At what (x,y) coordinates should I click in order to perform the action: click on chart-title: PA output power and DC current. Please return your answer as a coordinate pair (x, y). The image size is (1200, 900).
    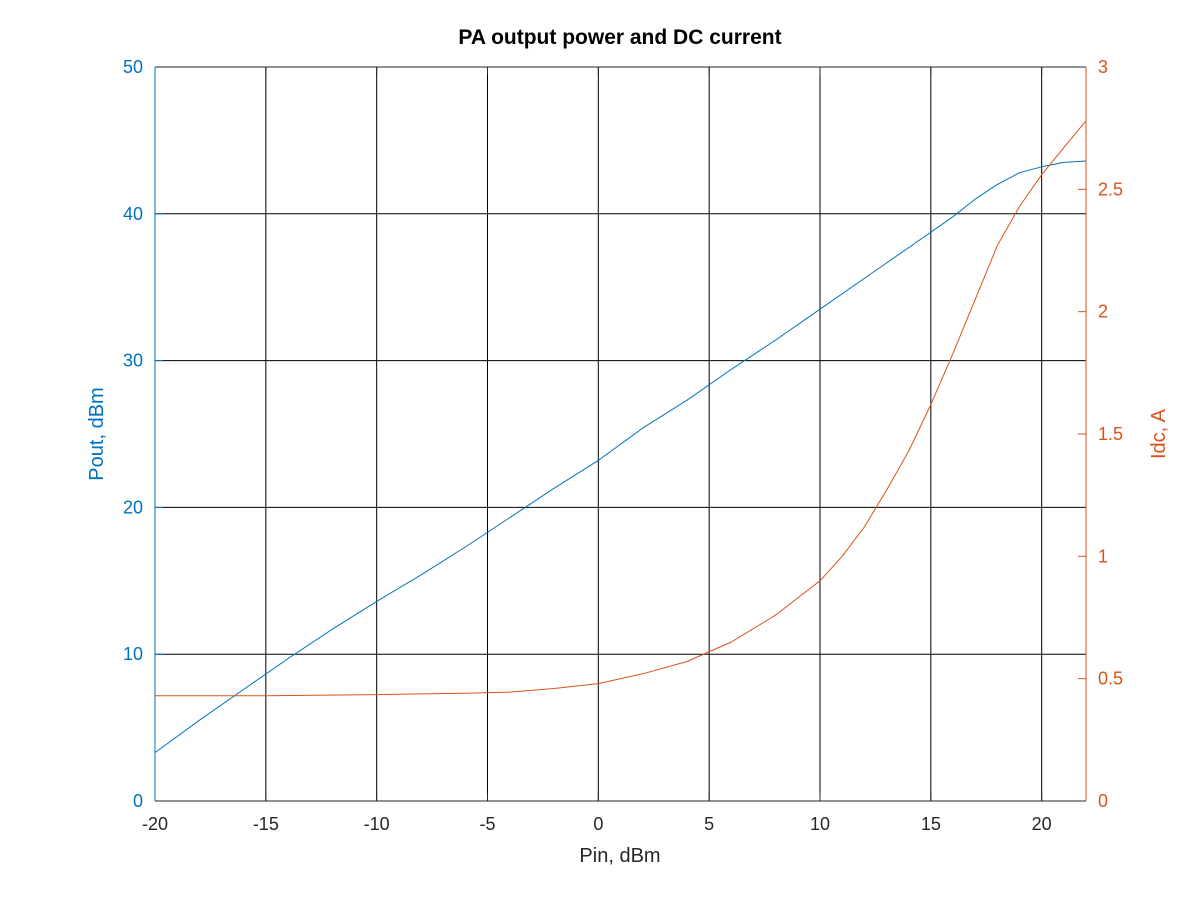
    Looking at the image, I should click on (619, 37).